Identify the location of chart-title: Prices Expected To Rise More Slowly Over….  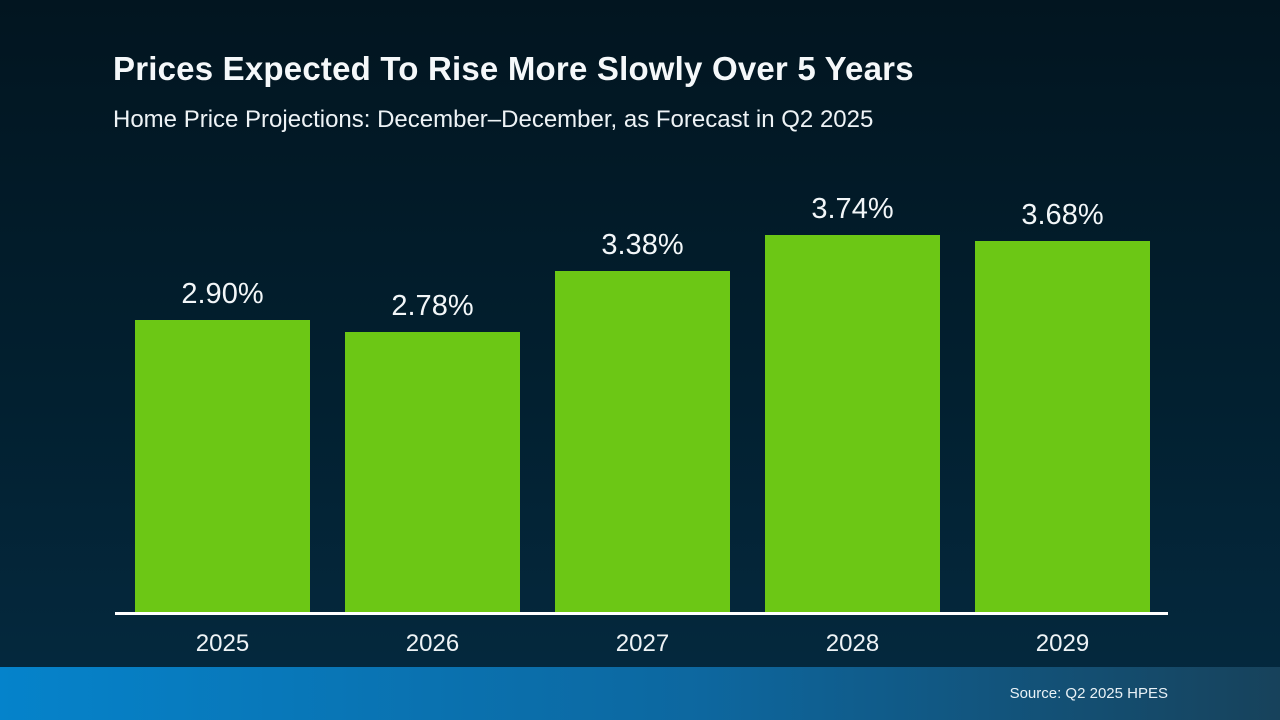
(513, 68).